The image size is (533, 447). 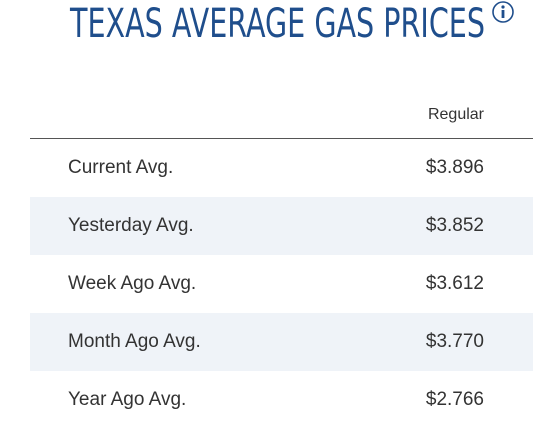 What do you see at coordinates (455, 167) in the screenshot?
I see `price-value: $3.896` at bounding box center [455, 167].